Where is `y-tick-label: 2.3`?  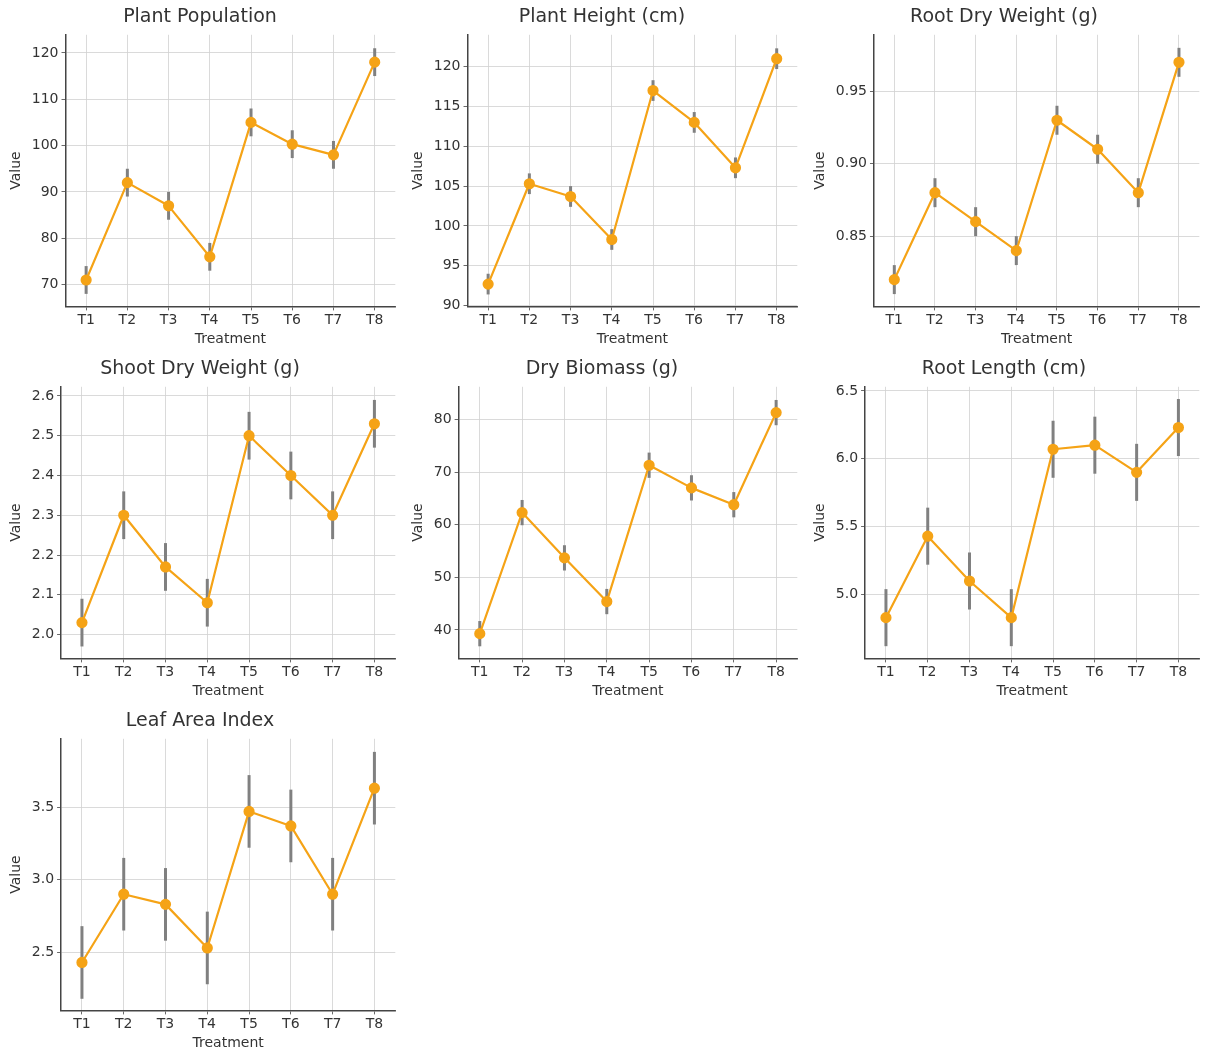 y-tick-label: 2.3 is located at coordinates (43, 513).